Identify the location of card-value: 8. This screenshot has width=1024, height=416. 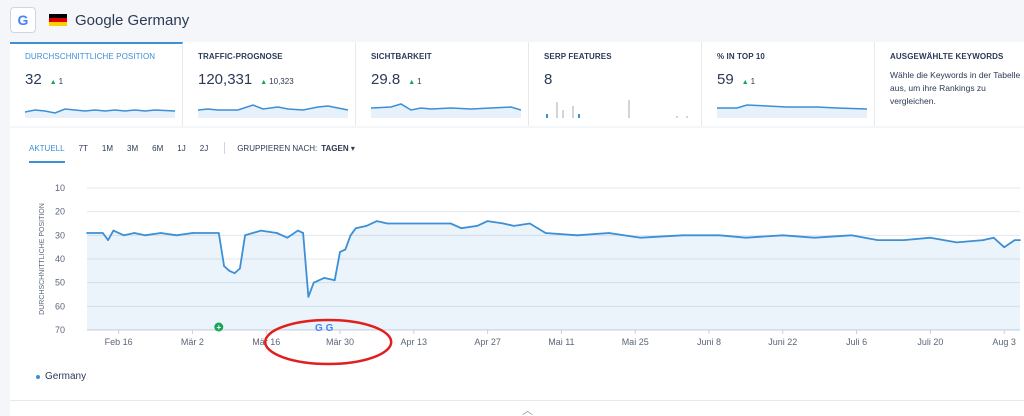
(548, 79).